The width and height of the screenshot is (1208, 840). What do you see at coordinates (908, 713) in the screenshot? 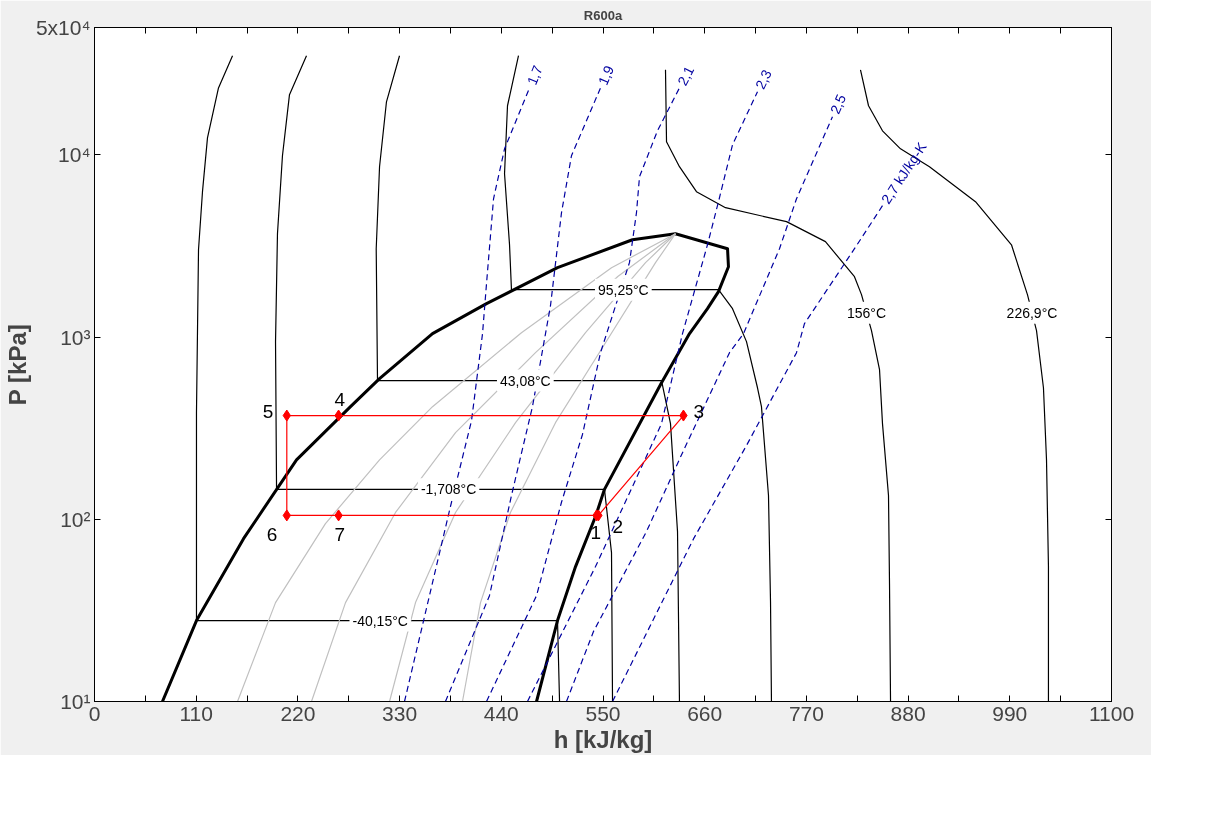
I see `x-tick-label: 880` at bounding box center [908, 713].